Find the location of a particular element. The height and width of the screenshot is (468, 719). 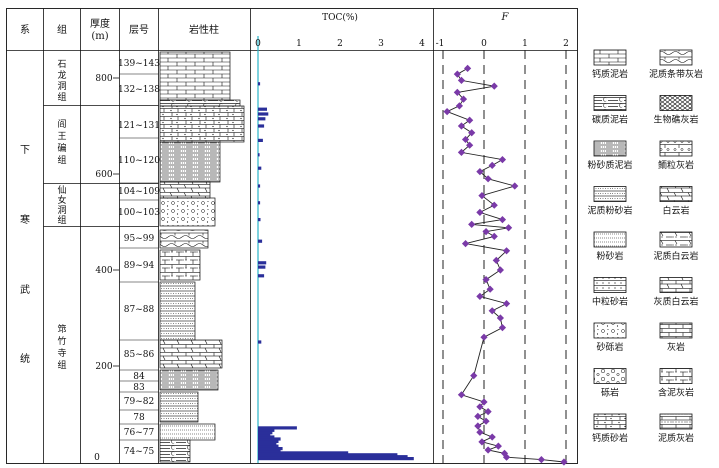

group-yanwangbian: 阎 王 碥 组 is located at coordinates (61, 142).